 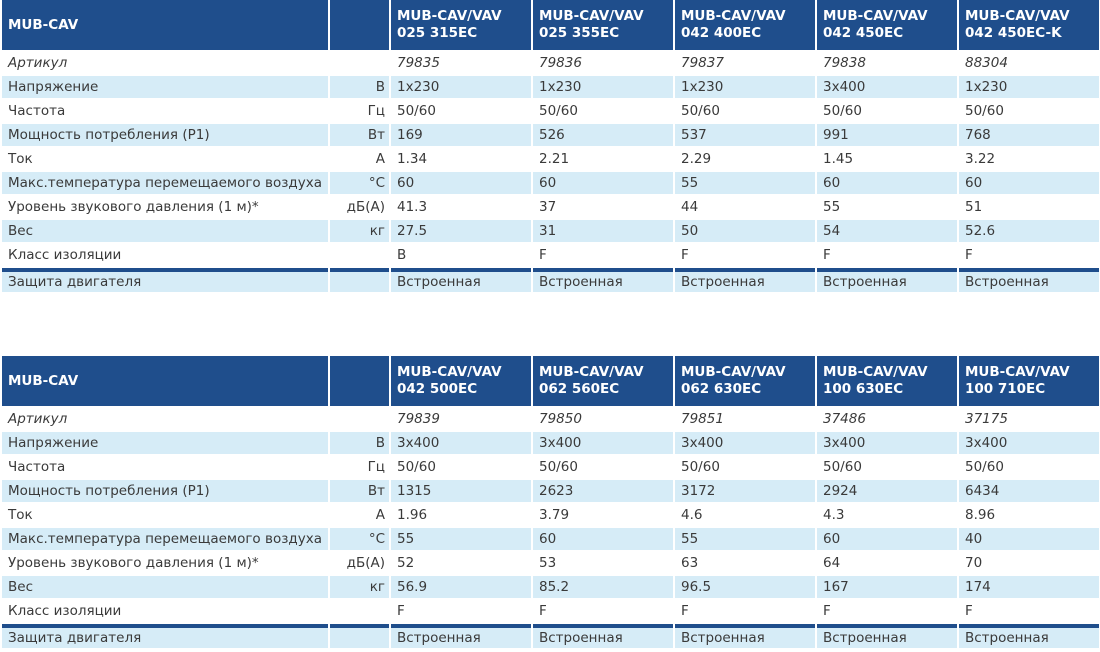 What do you see at coordinates (603, 492) in the screenshot?
I see `cell-value: 2623` at bounding box center [603, 492].